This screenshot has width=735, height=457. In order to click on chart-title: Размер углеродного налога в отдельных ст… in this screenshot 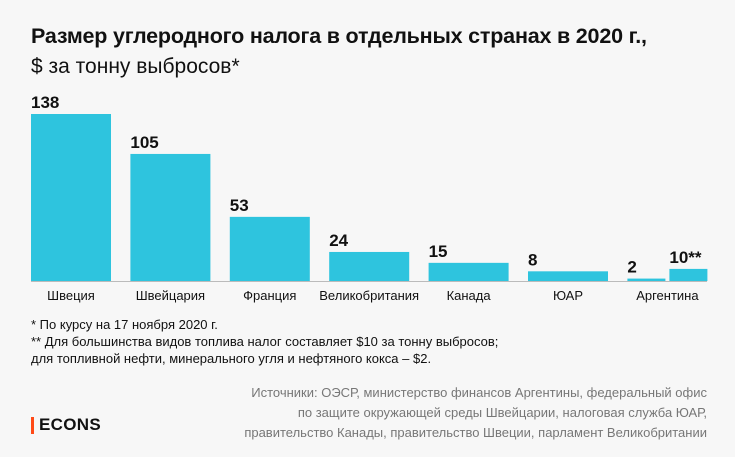, I will do `click(339, 36)`.